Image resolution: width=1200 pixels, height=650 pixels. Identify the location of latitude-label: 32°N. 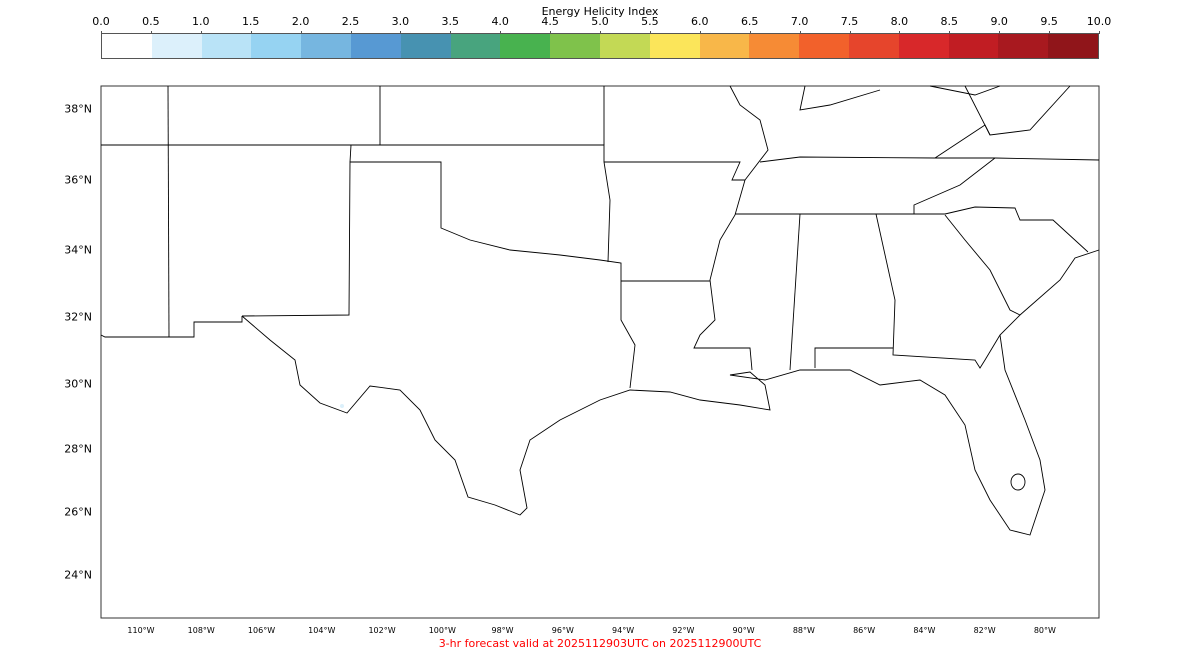
(78, 317).